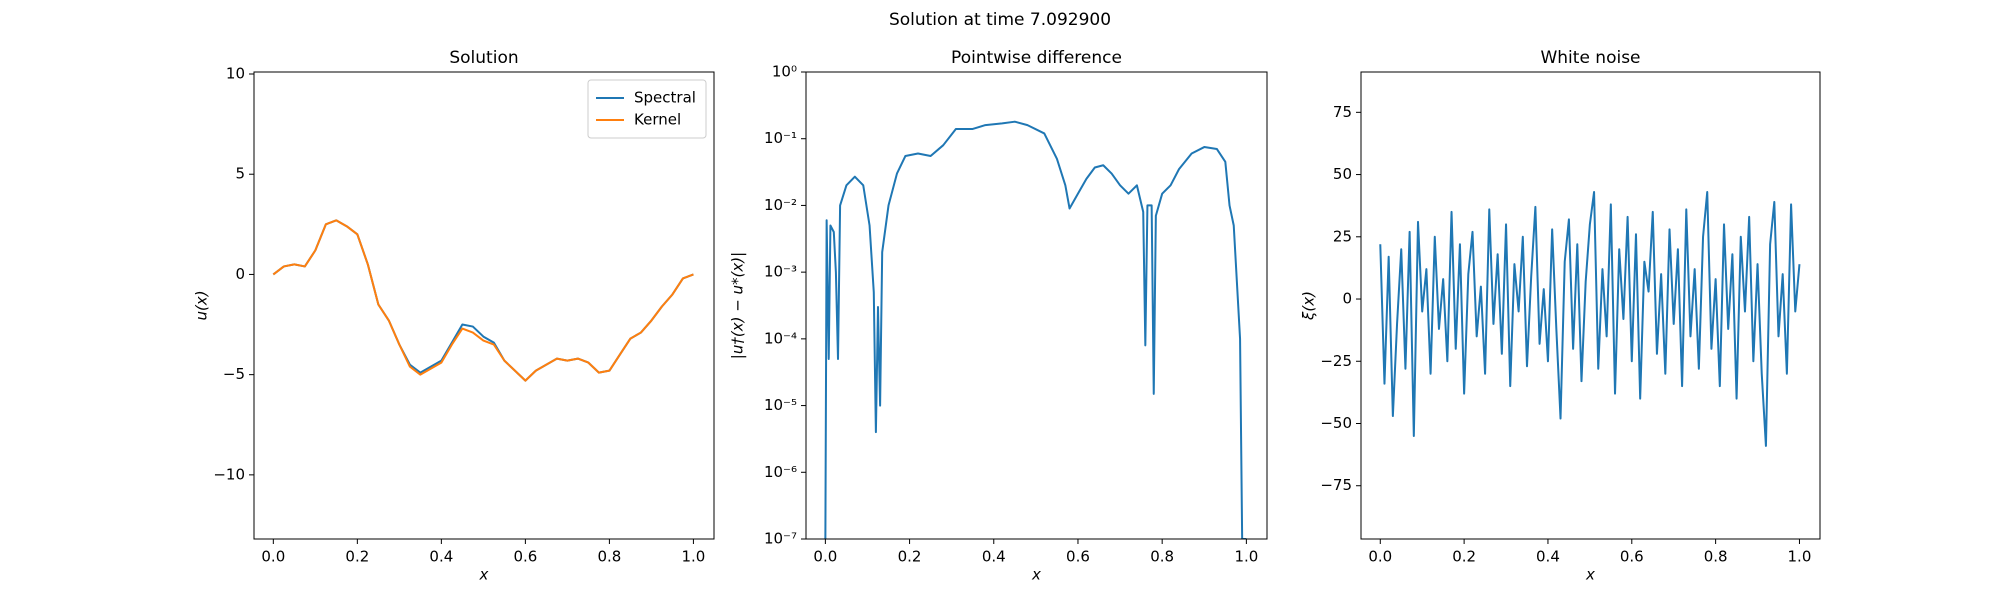  What do you see at coordinates (234, 374) in the screenshot?
I see `y-tick-label: −5` at bounding box center [234, 374].